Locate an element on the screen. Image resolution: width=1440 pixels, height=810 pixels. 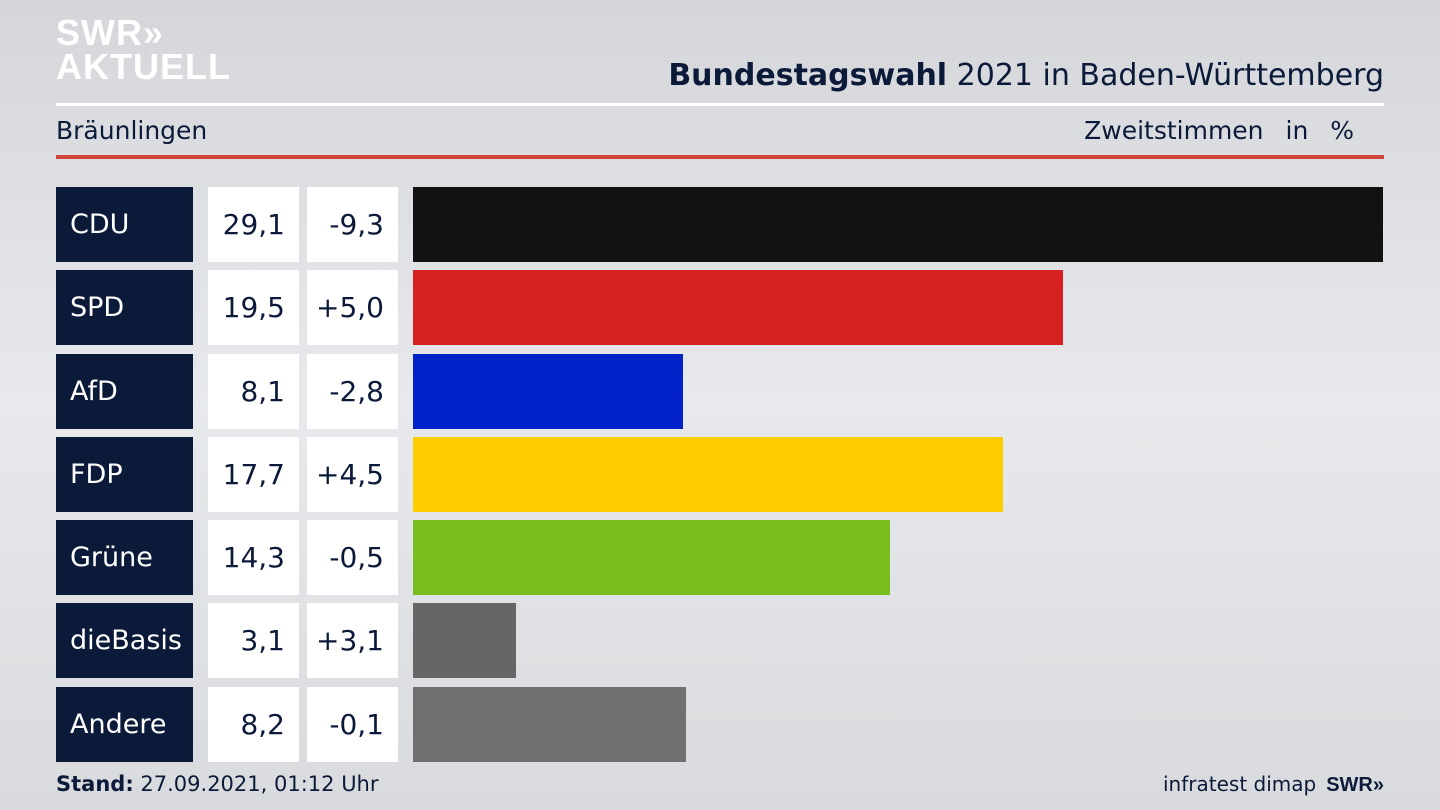
party-label: AfD is located at coordinates (124, 391).